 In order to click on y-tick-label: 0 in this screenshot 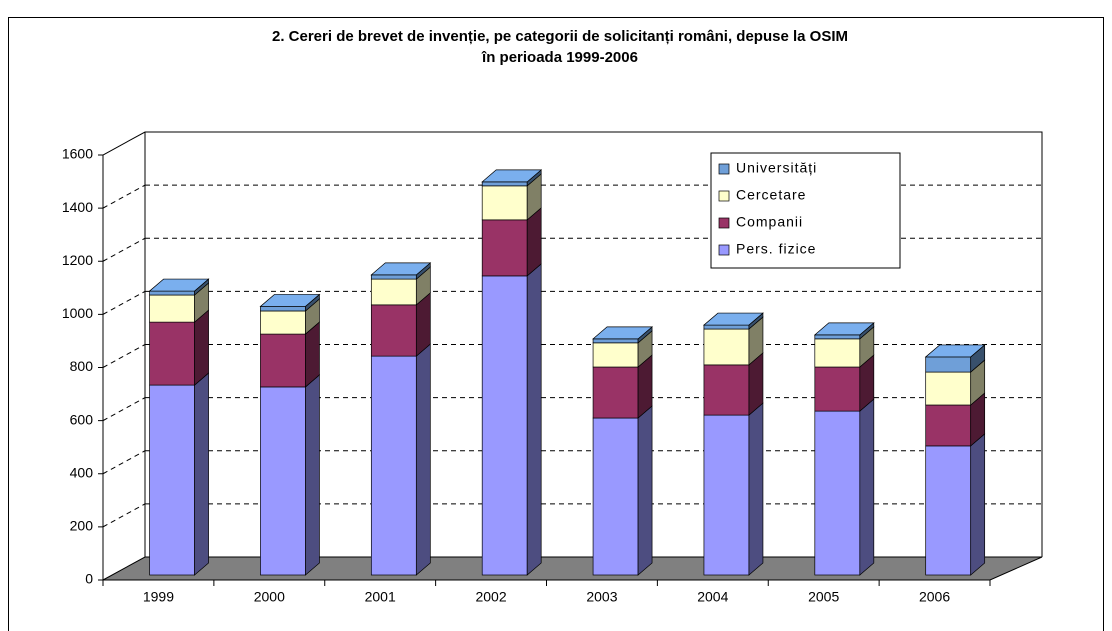, I will do `click(89, 579)`.